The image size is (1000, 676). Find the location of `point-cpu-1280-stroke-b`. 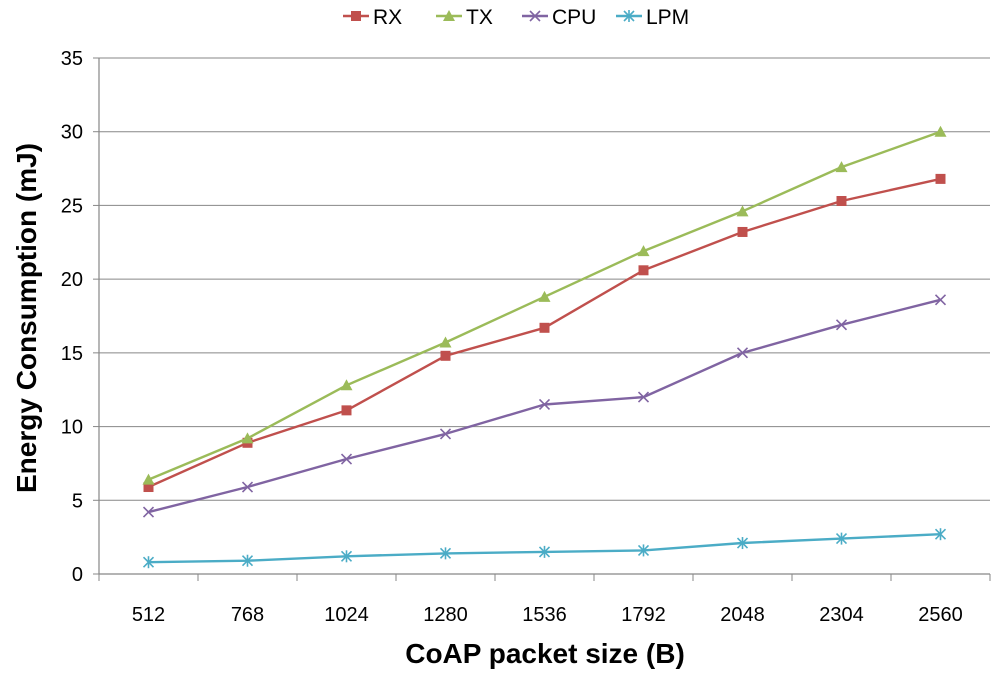

point-cpu-1280-stroke-b is located at coordinates (445, 434).